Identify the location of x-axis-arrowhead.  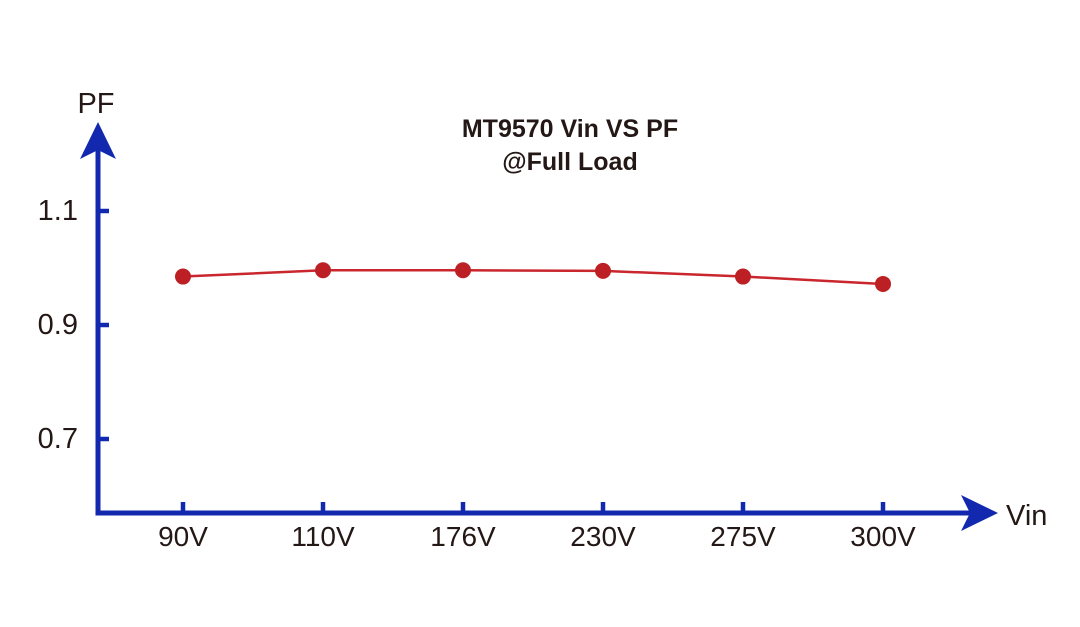
(979, 513).